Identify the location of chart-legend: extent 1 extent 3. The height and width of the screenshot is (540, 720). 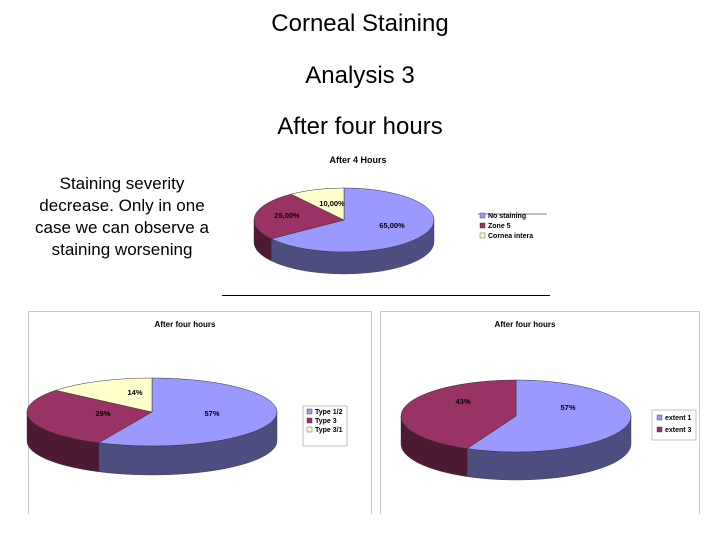
(674, 425).